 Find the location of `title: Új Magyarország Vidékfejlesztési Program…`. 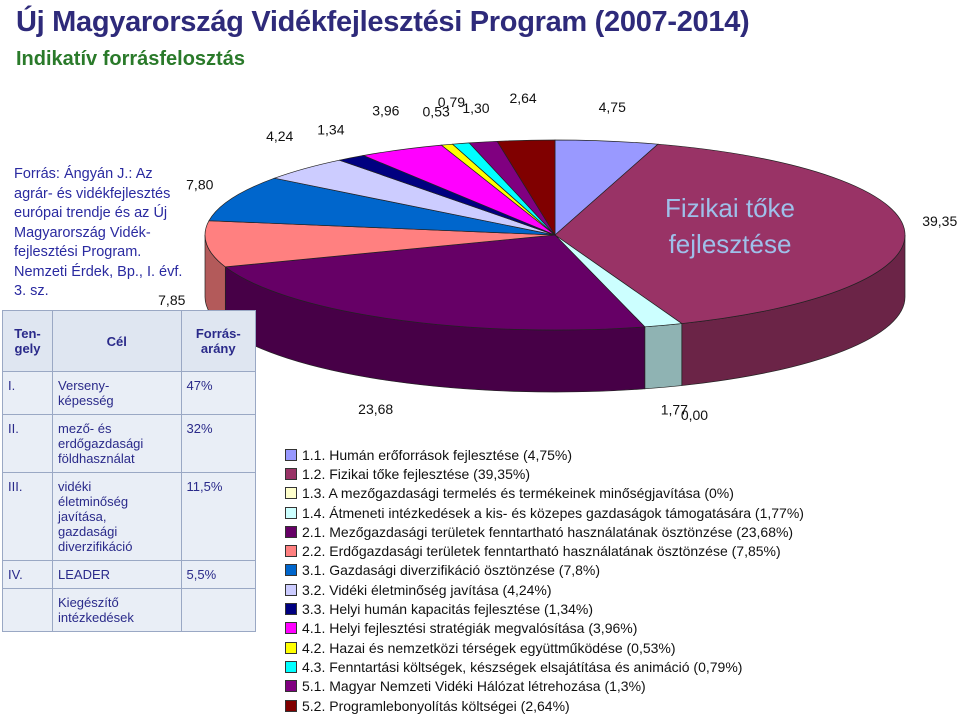

title: Új Magyarország Vidékfejlesztési Program… is located at coordinates (383, 22).